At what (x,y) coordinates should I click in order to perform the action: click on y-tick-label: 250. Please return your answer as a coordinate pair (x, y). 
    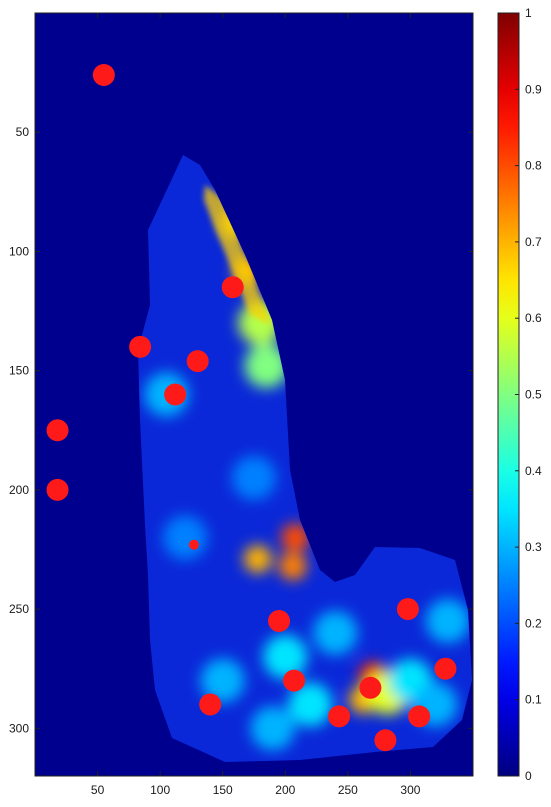
    Looking at the image, I should click on (19, 609).